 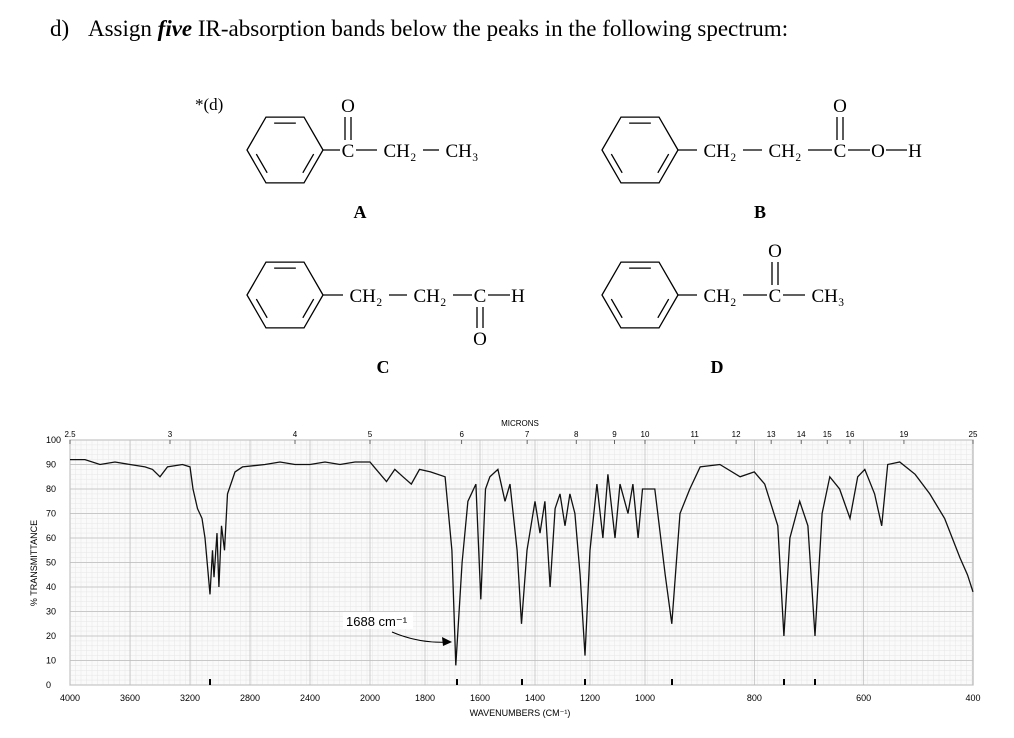 I want to click on x-tick-label: 2400, so click(x=310, y=698).